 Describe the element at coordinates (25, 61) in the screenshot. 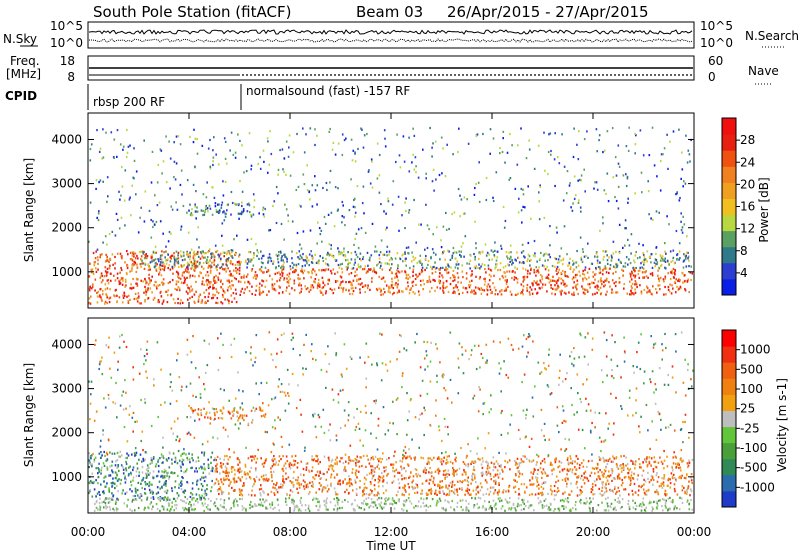

I see `freq-label-line1: Freq.` at that location.